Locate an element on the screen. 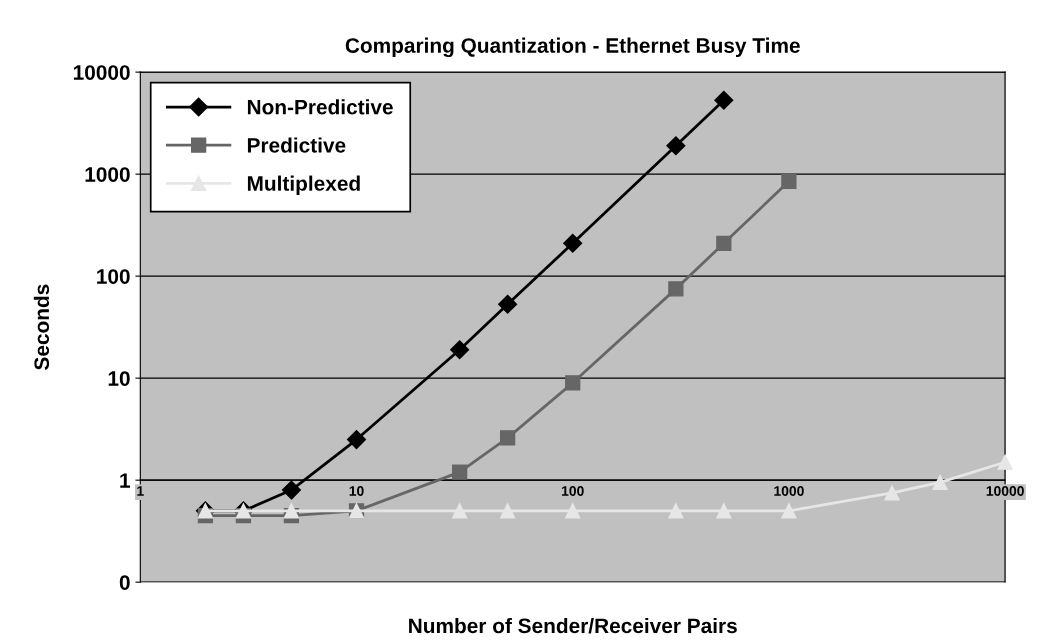 The height and width of the screenshot is (644, 1047). legend-label: Multiplexed is located at coordinates (303, 185).